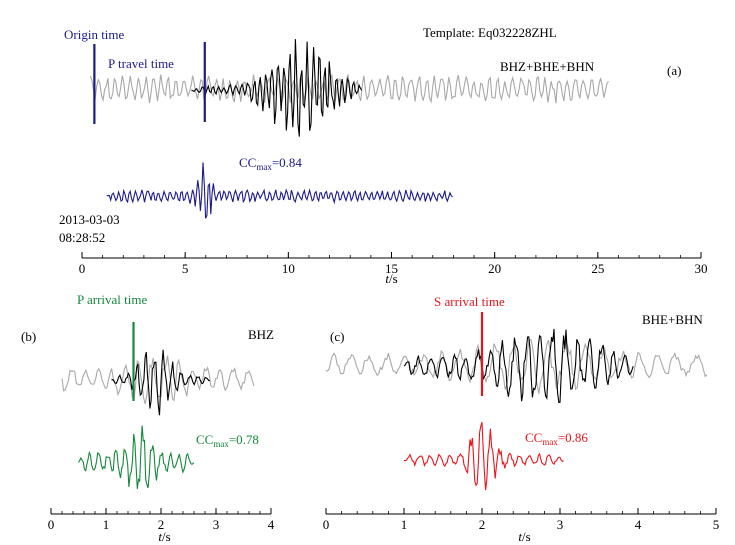 The height and width of the screenshot is (545, 735). Describe the element at coordinates (166, 536) in the screenshot. I see `panel-b-xlabel-unit: /s` at that location.